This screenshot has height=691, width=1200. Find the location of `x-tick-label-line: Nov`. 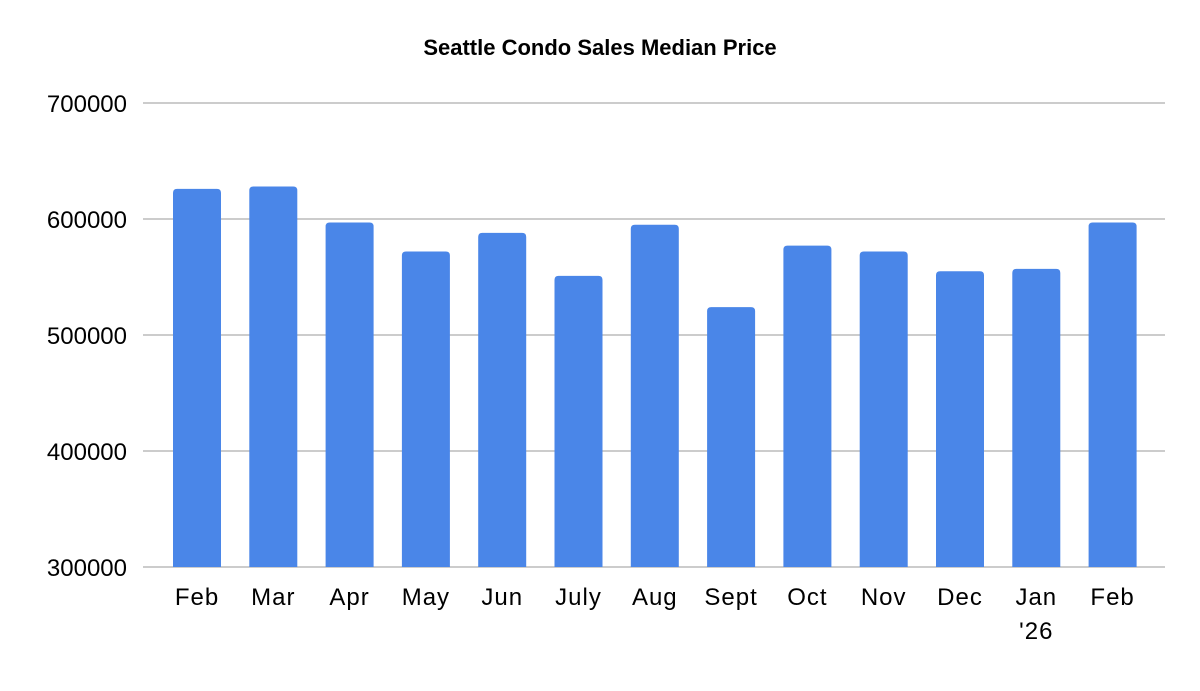

x-tick-label-line: Nov is located at coordinates (884, 597).